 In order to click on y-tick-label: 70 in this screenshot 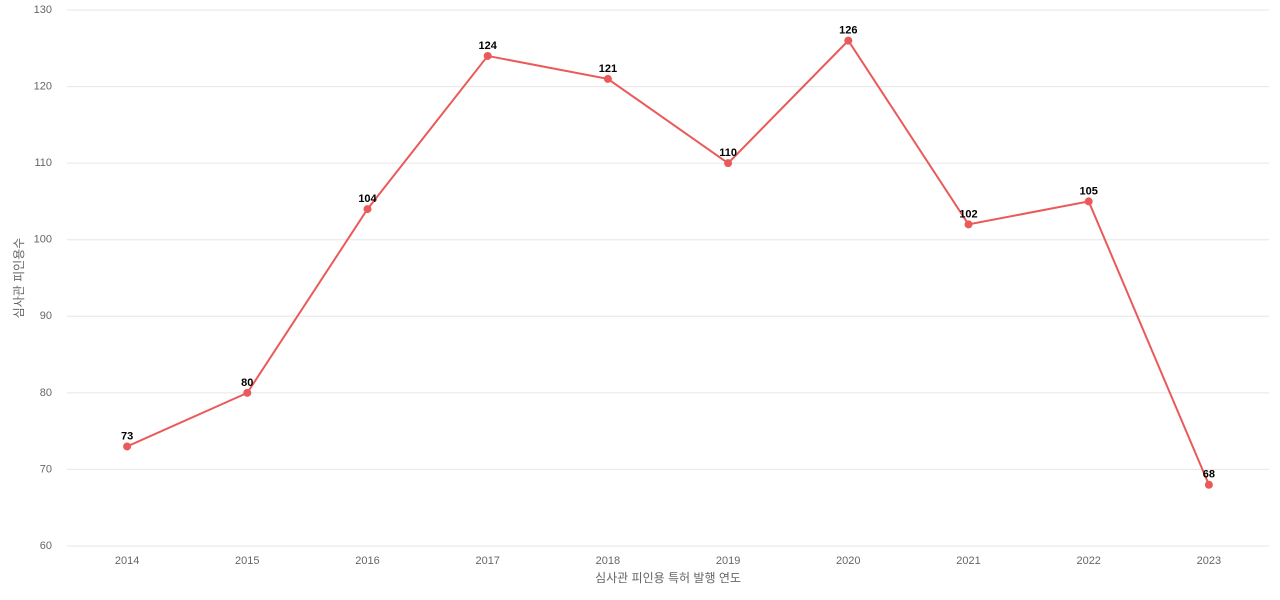, I will do `click(46, 469)`.